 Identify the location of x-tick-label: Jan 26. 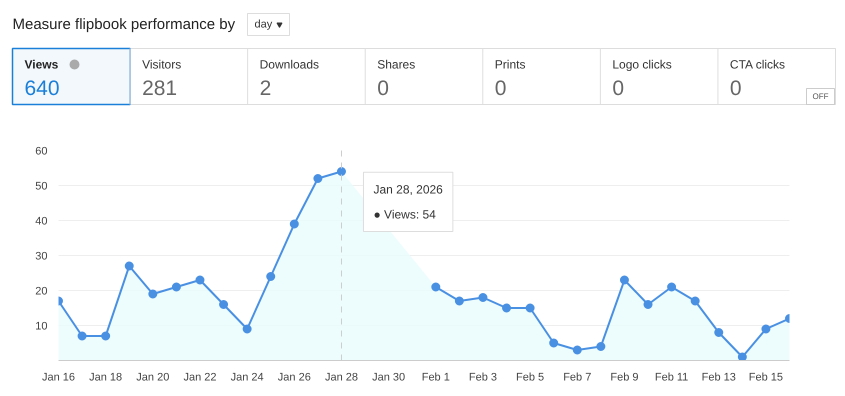
(294, 378).